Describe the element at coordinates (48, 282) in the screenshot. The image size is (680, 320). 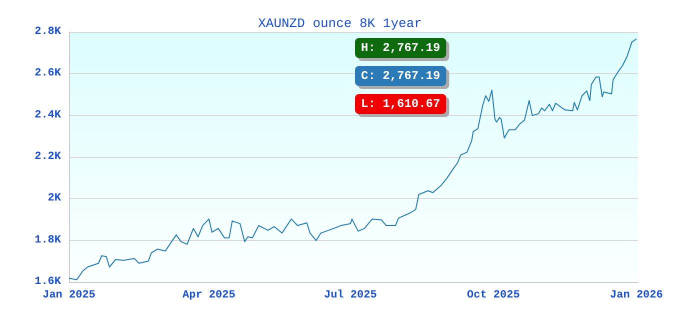
I see `y-tick-label: 1.6K` at that location.